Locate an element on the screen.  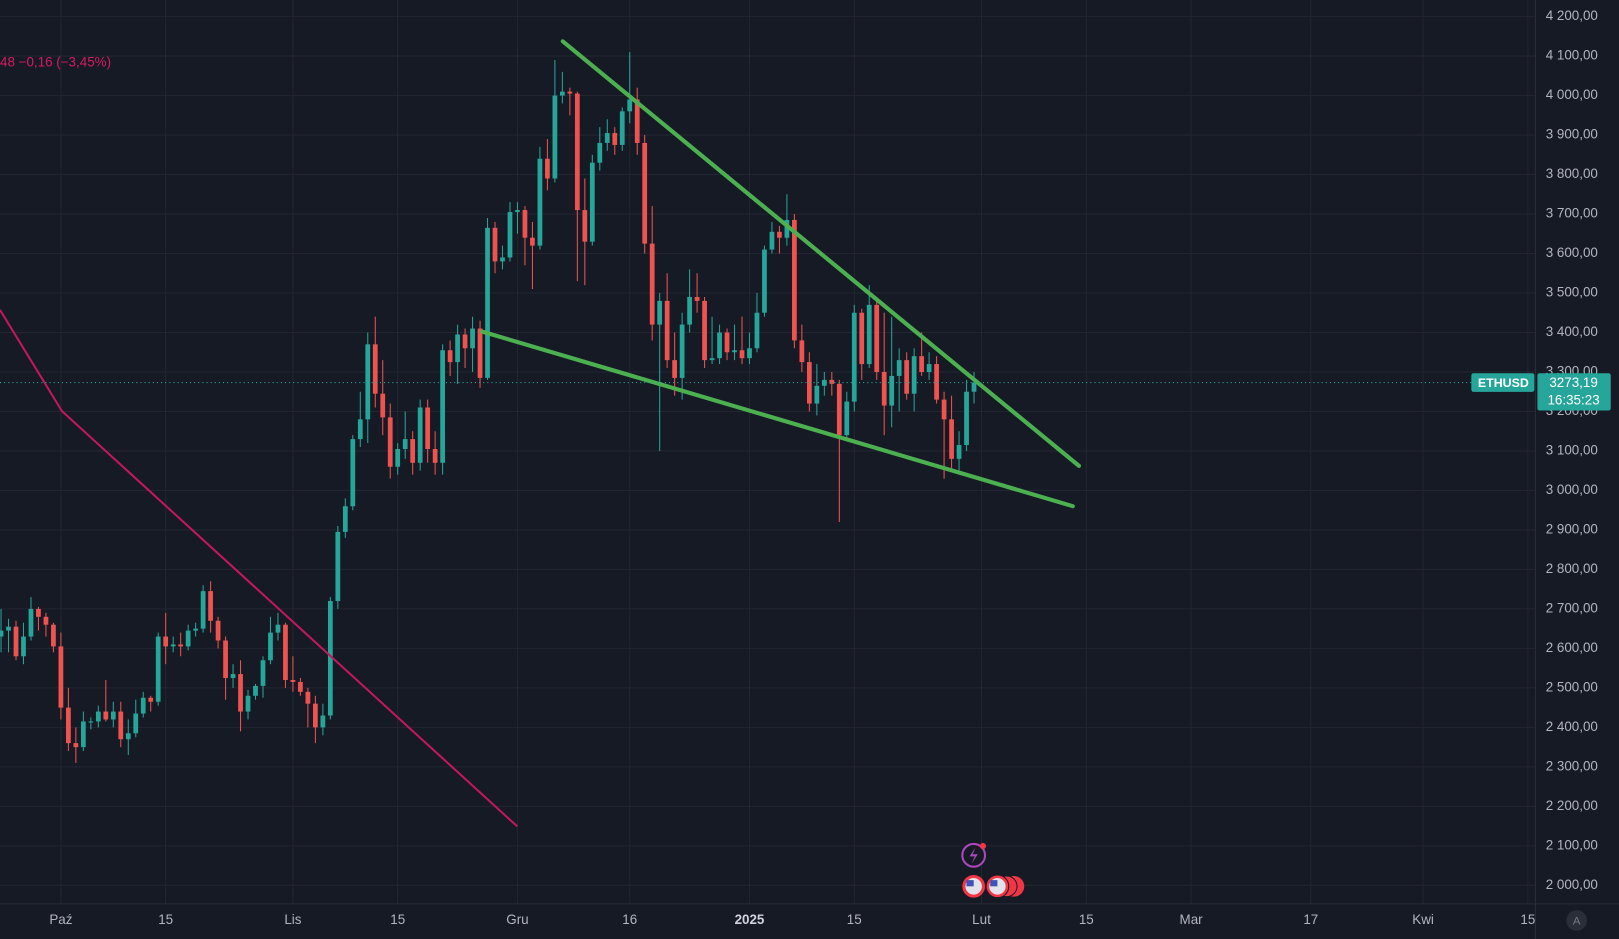
y-tick-label: 2 700,00 is located at coordinates (1572, 607).